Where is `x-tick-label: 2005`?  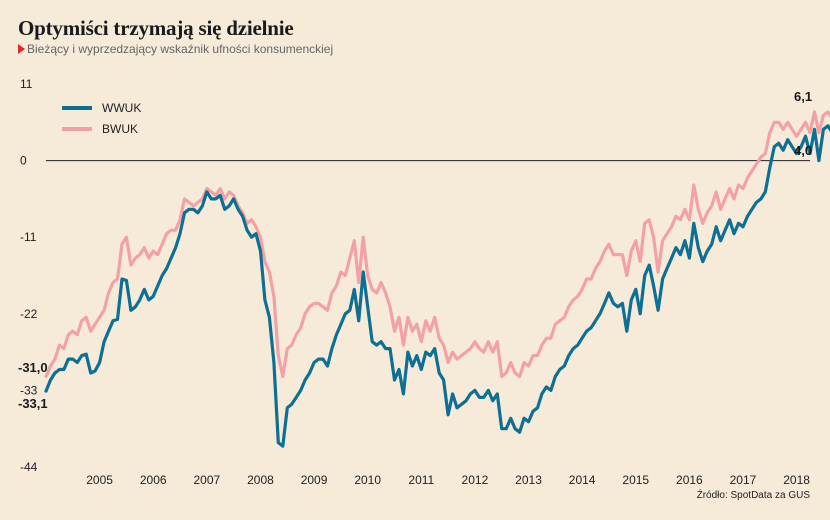
x-tick-label: 2005 is located at coordinates (99, 480).